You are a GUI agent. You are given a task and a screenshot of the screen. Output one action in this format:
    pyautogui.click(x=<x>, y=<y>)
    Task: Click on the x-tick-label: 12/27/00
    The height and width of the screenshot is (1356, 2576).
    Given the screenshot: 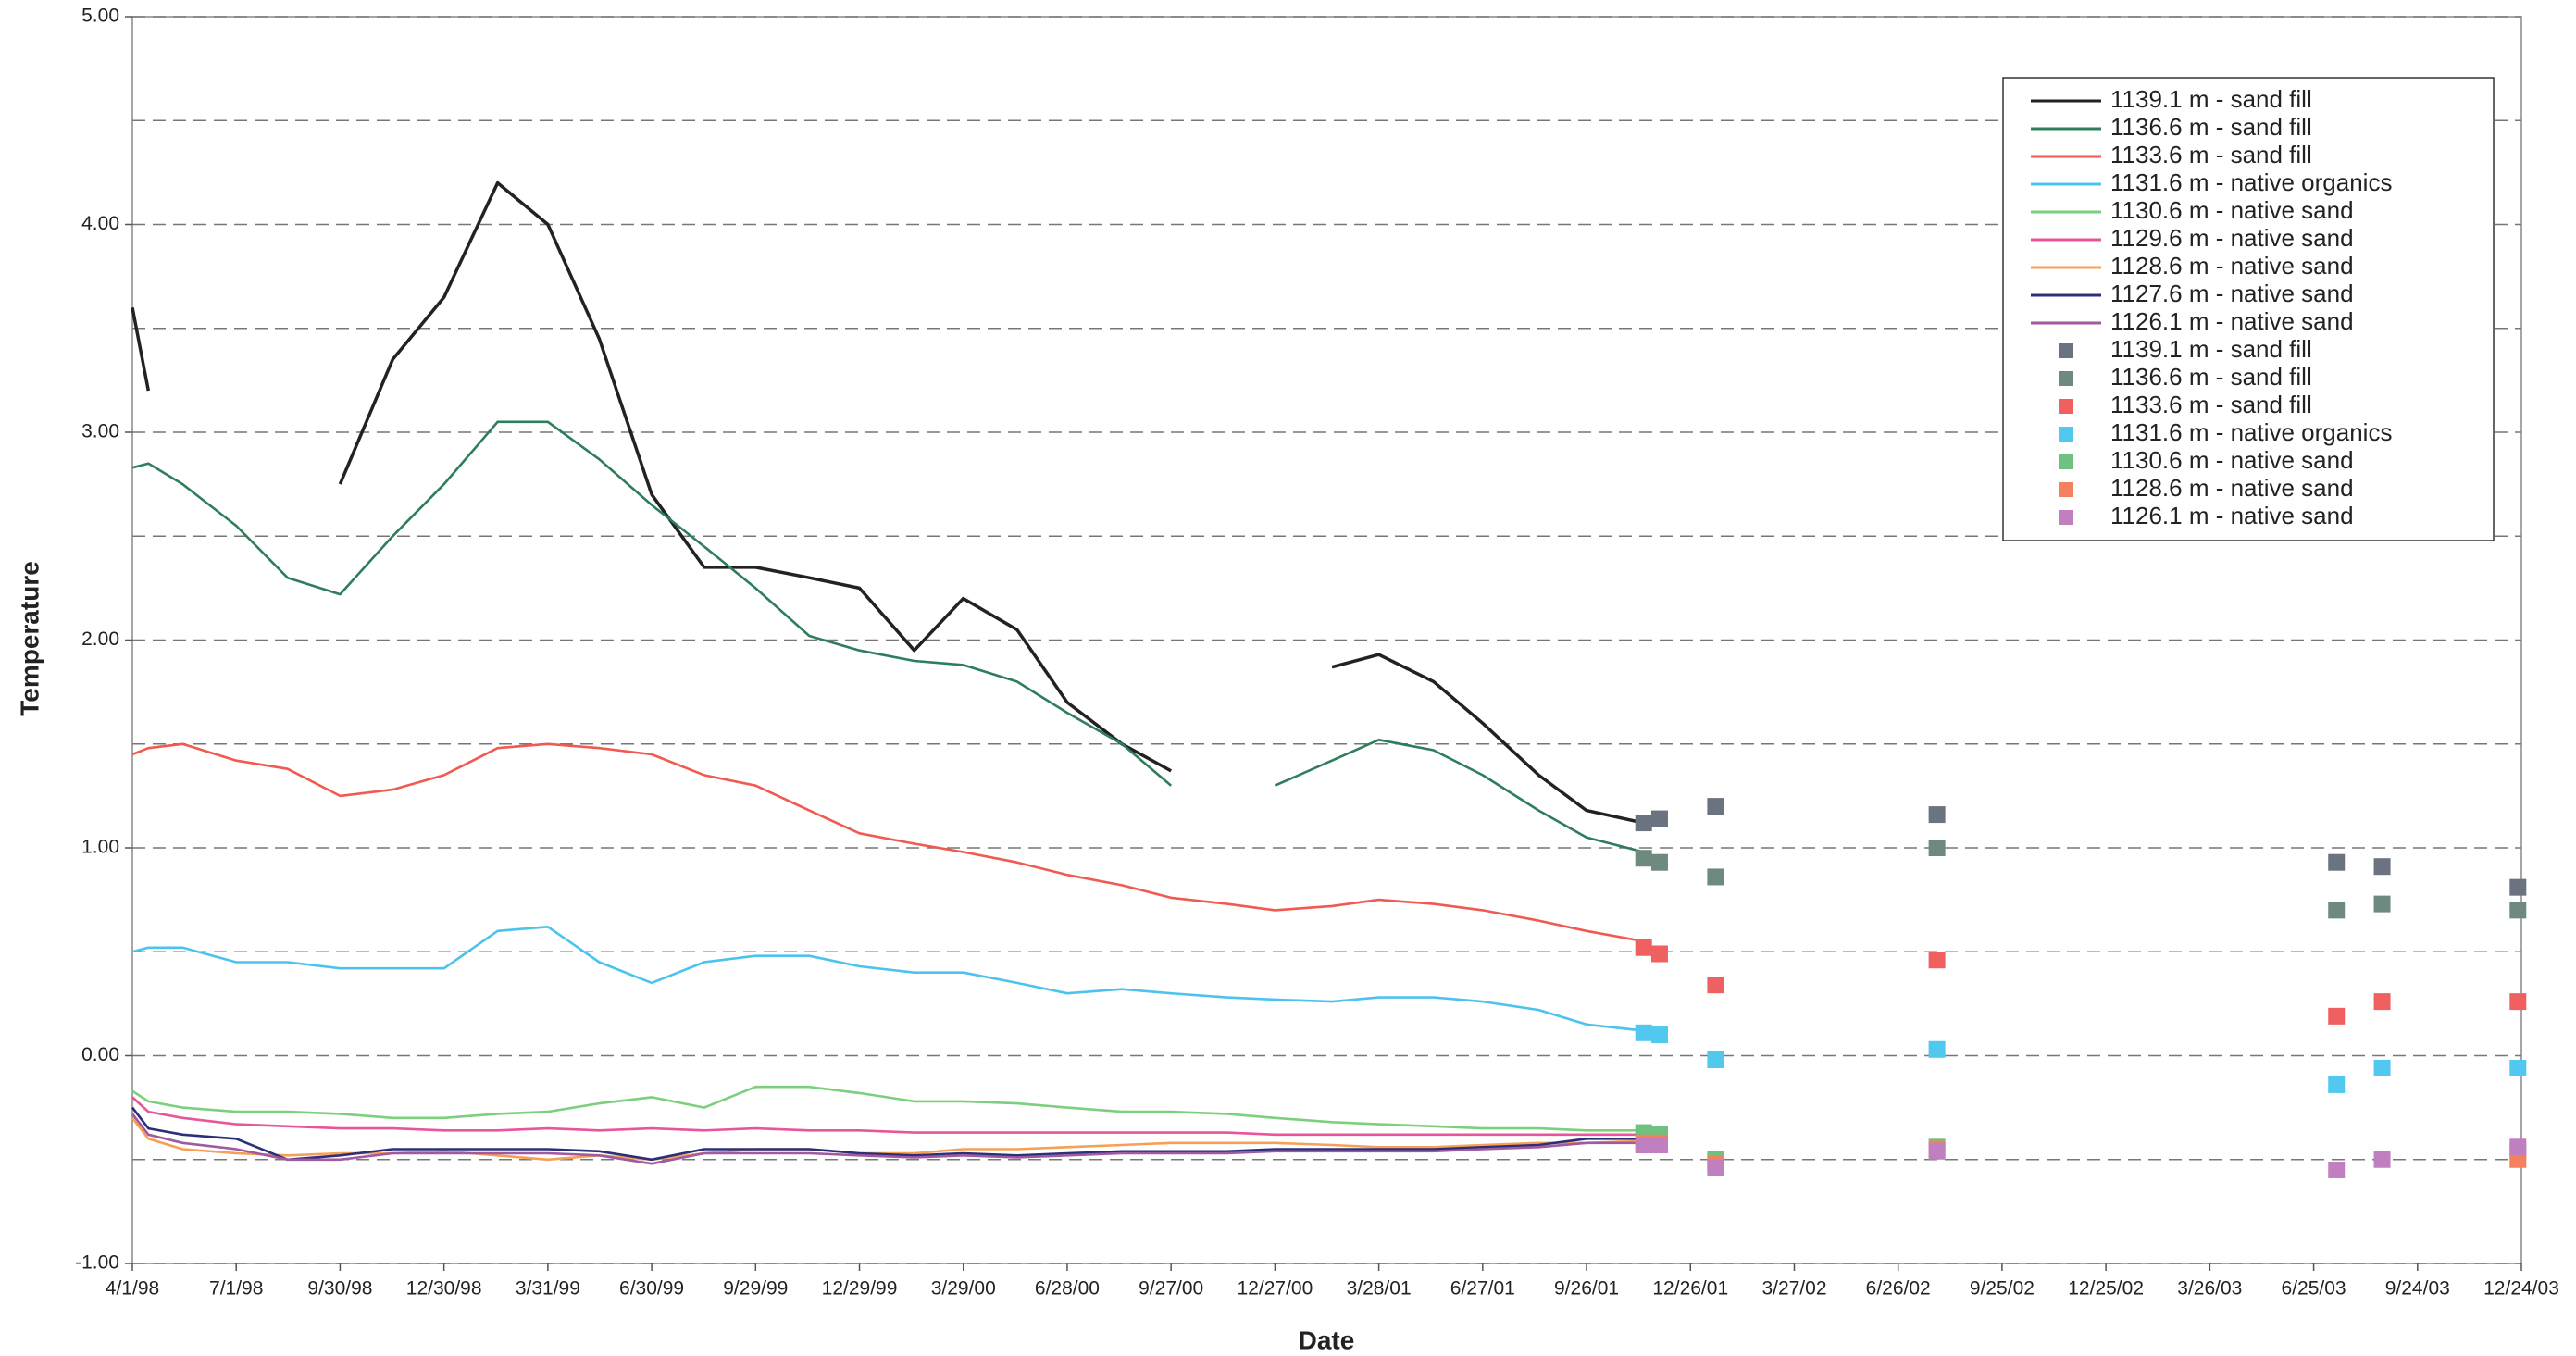 What is the action you would take?
    pyautogui.click(x=1275, y=1289)
    